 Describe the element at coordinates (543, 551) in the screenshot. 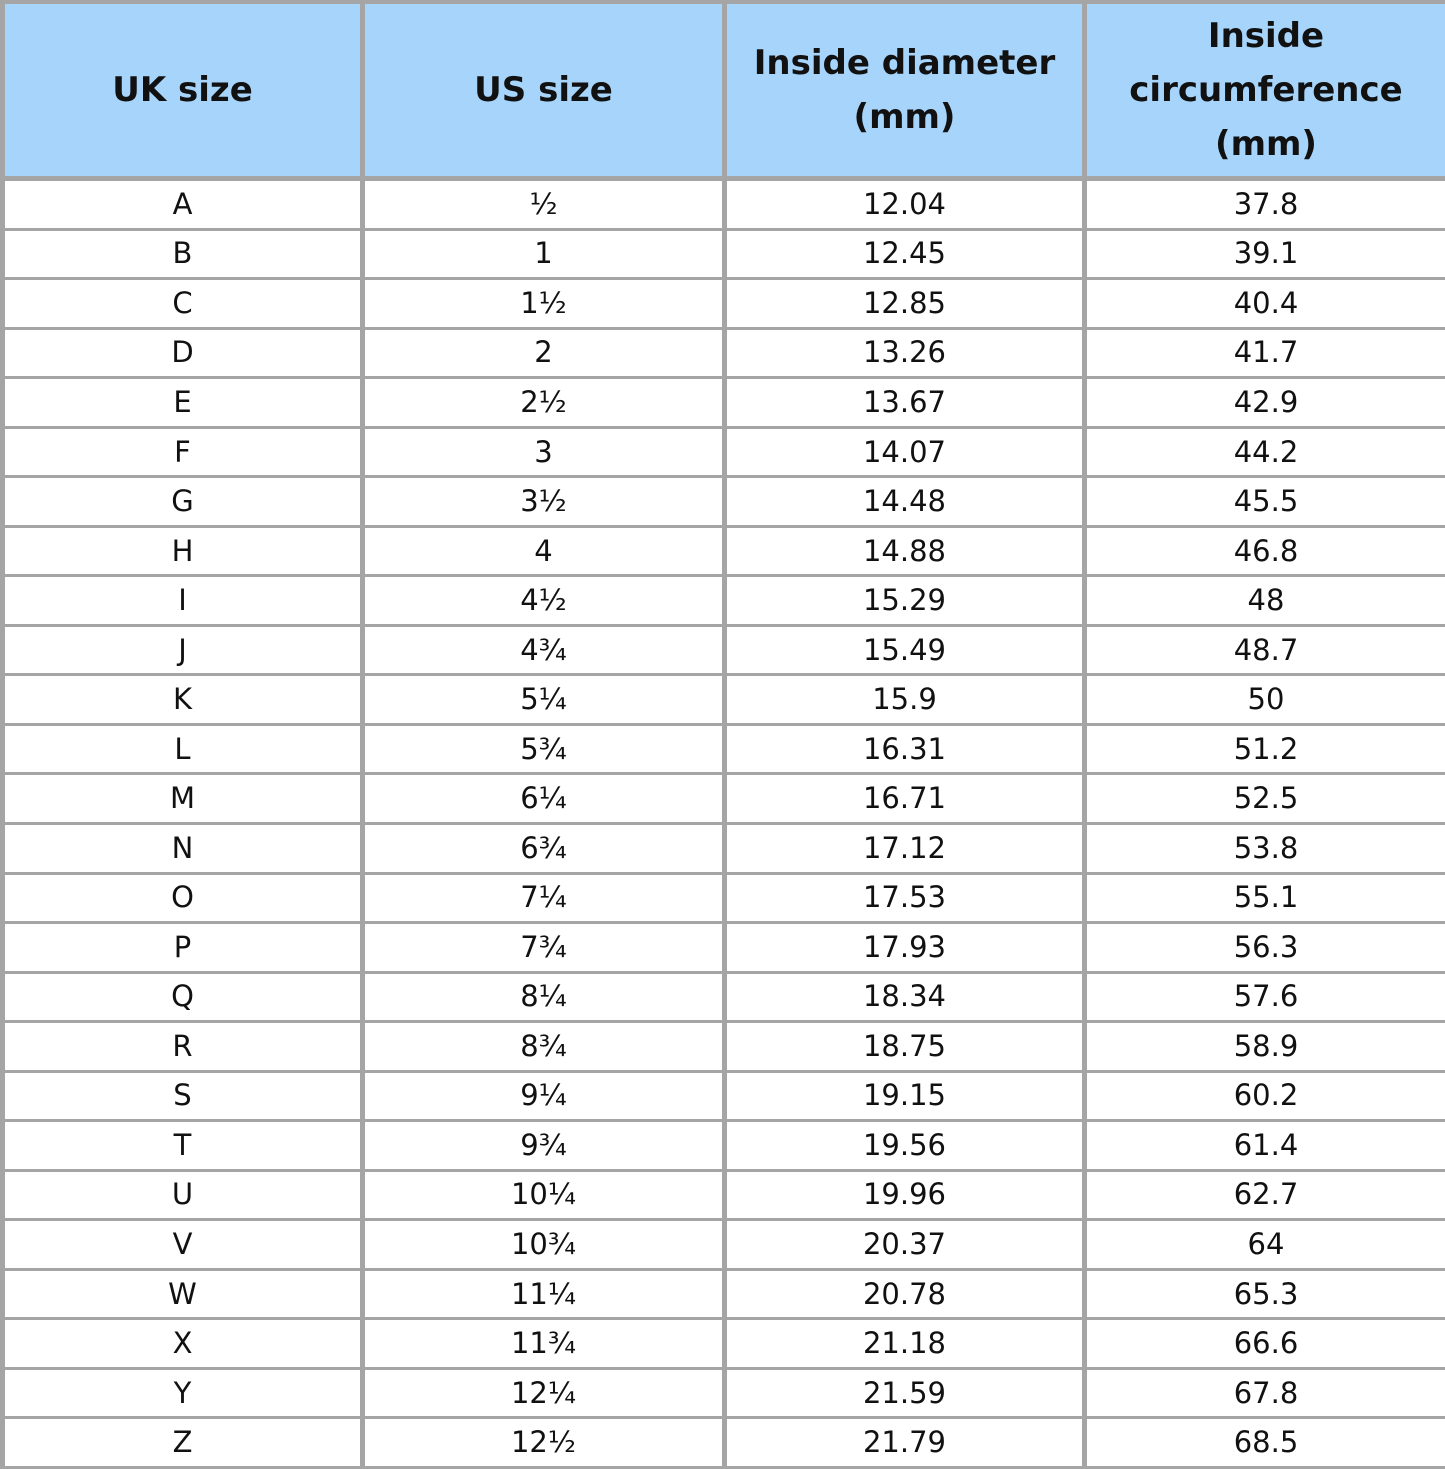

I see `us-size-cell: 4` at that location.